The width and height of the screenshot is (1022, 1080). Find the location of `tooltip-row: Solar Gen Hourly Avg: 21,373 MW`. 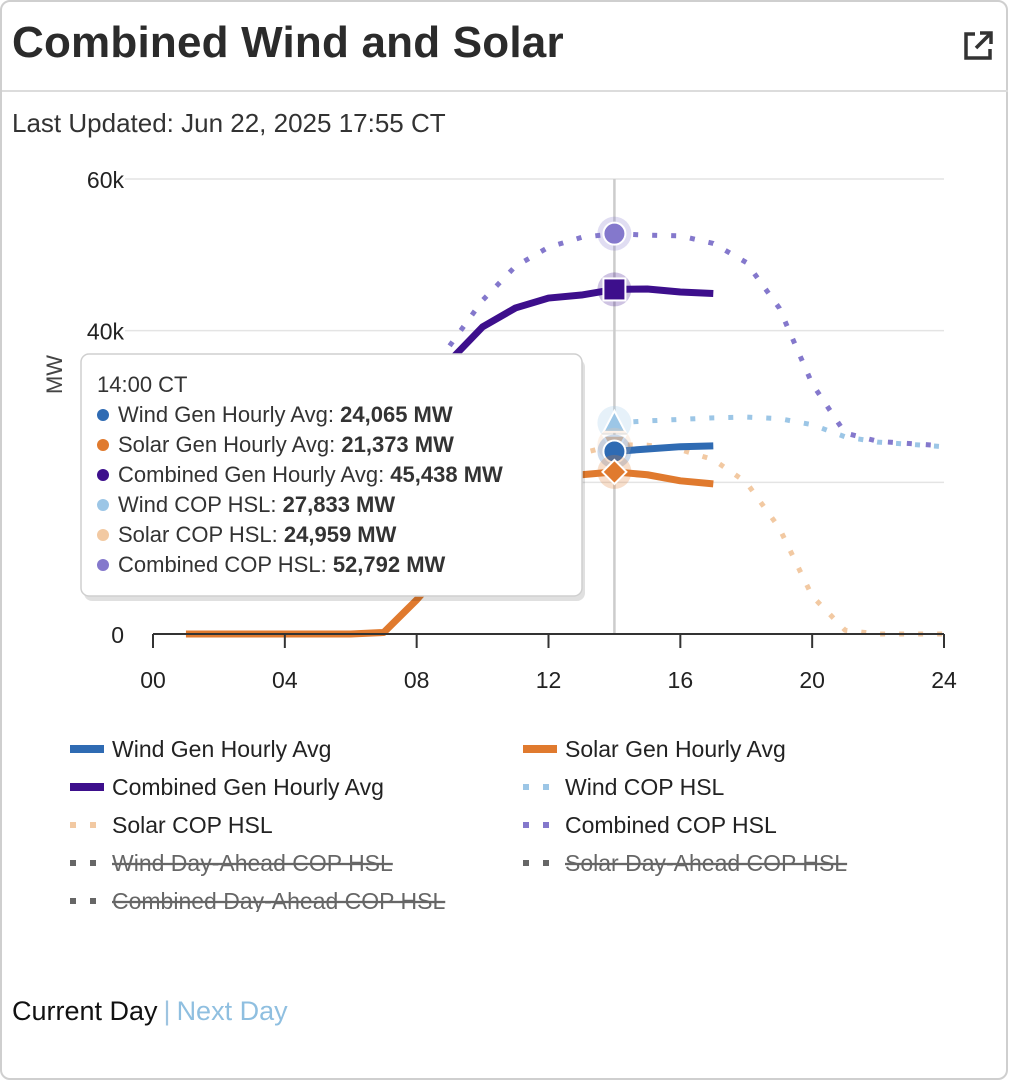

tooltip-row: Solar Gen Hourly Avg: 21,373 MW is located at coordinates (286, 444).